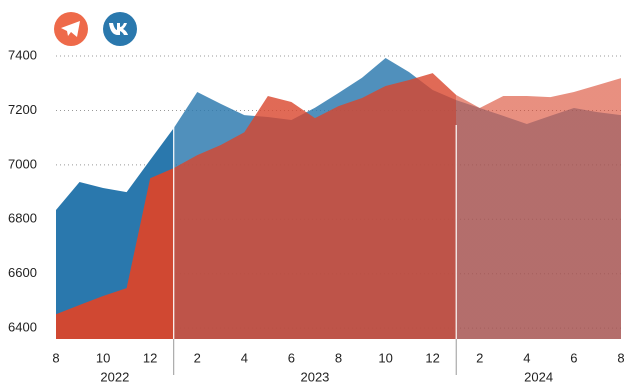 The image size is (624, 385). I want to click on y-tick-label: 6800, so click(22, 218).